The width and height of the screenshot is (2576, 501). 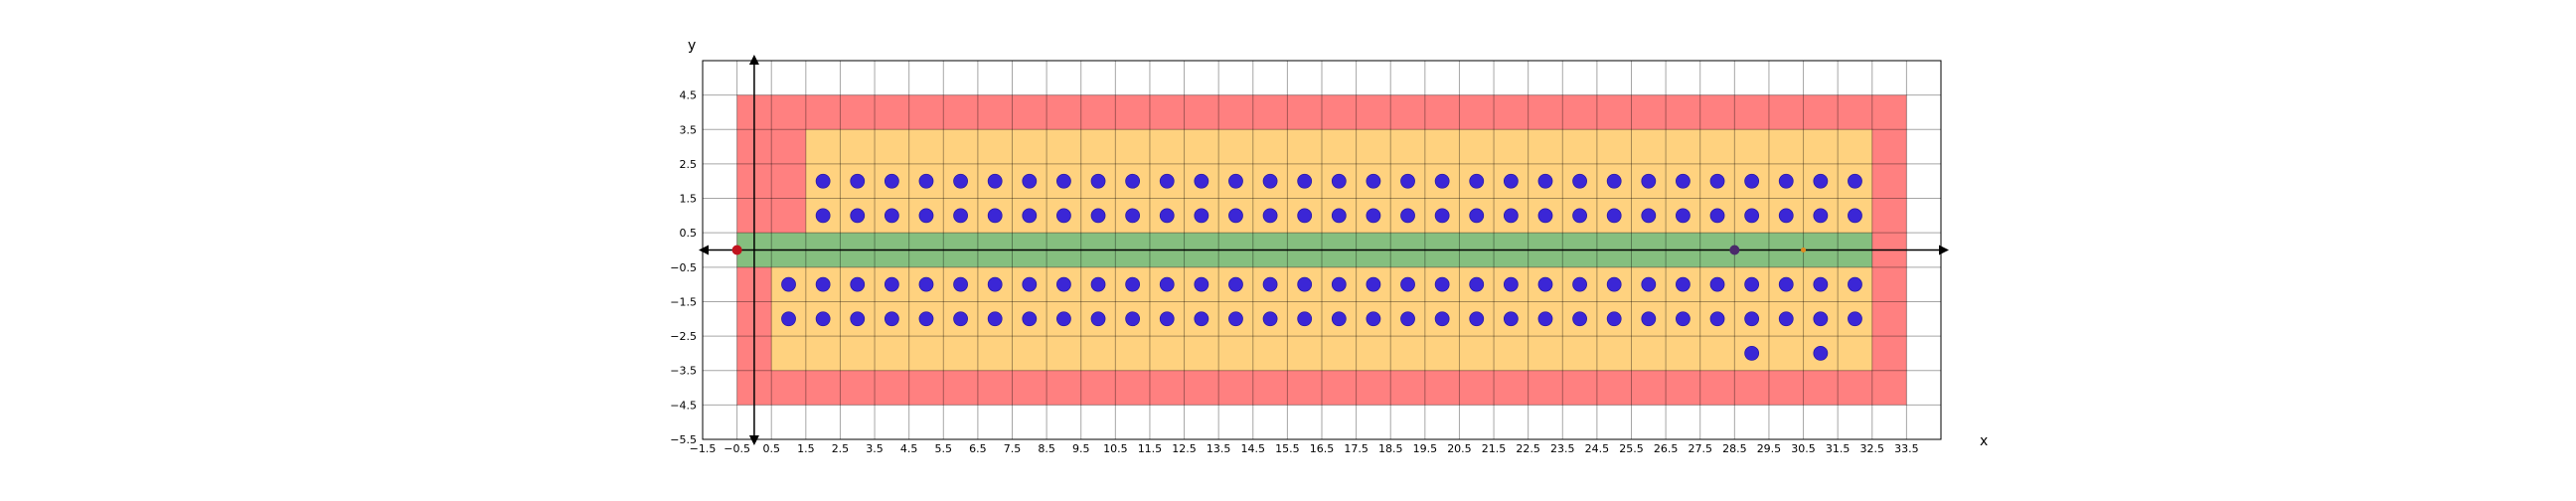 I want to click on y-tick-label-10: −5.5, so click(x=683, y=439).